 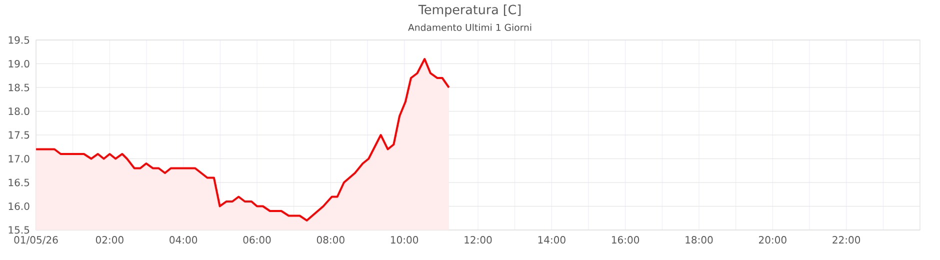 What do you see at coordinates (19, 230) in the screenshot?
I see `y-tick-label: 15.5` at bounding box center [19, 230].